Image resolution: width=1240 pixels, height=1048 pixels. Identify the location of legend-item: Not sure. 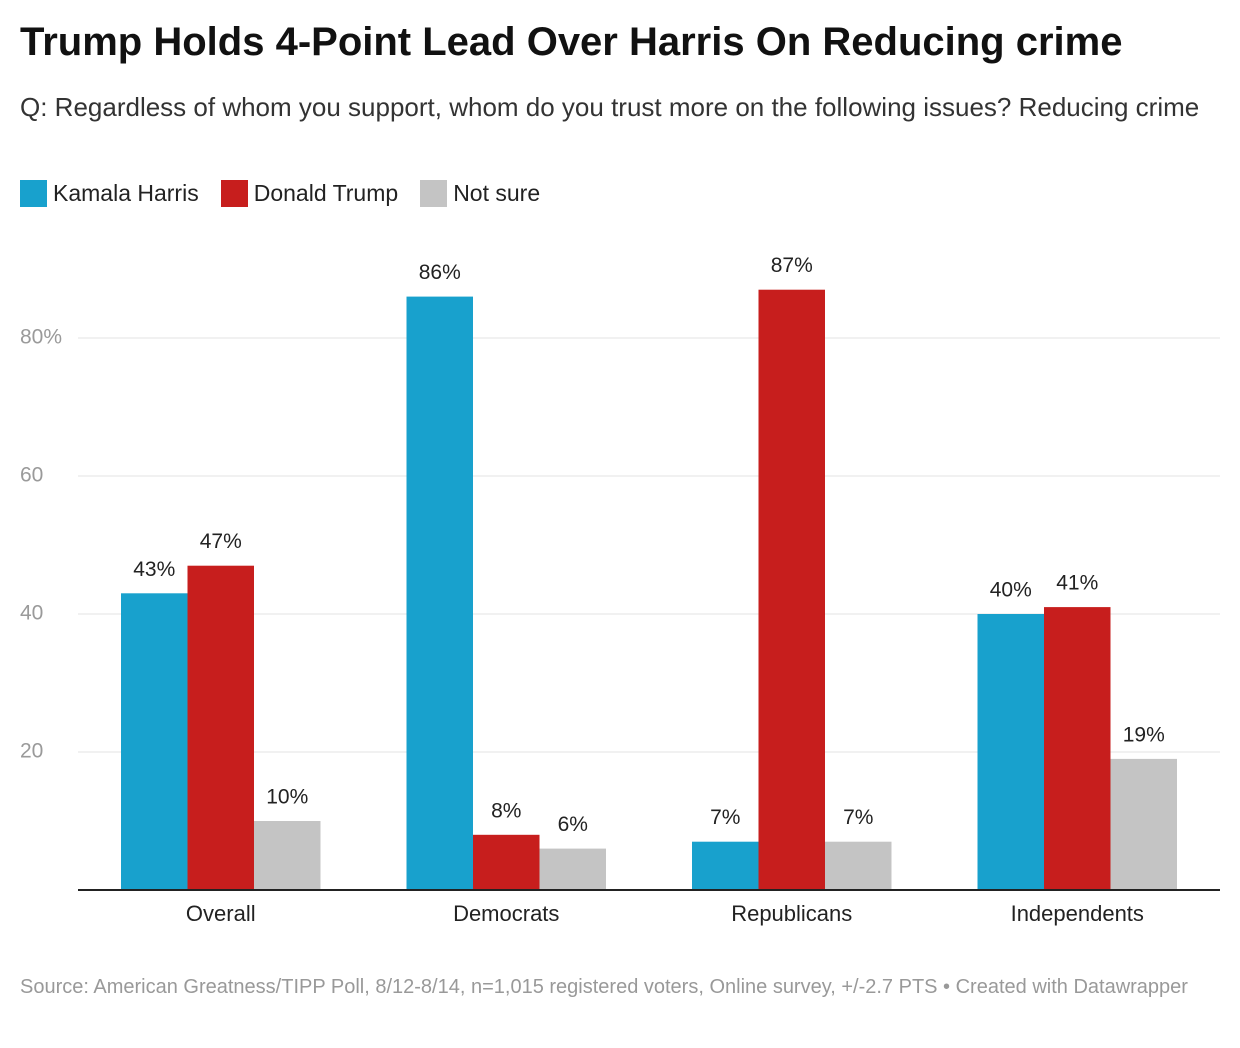
(480, 193).